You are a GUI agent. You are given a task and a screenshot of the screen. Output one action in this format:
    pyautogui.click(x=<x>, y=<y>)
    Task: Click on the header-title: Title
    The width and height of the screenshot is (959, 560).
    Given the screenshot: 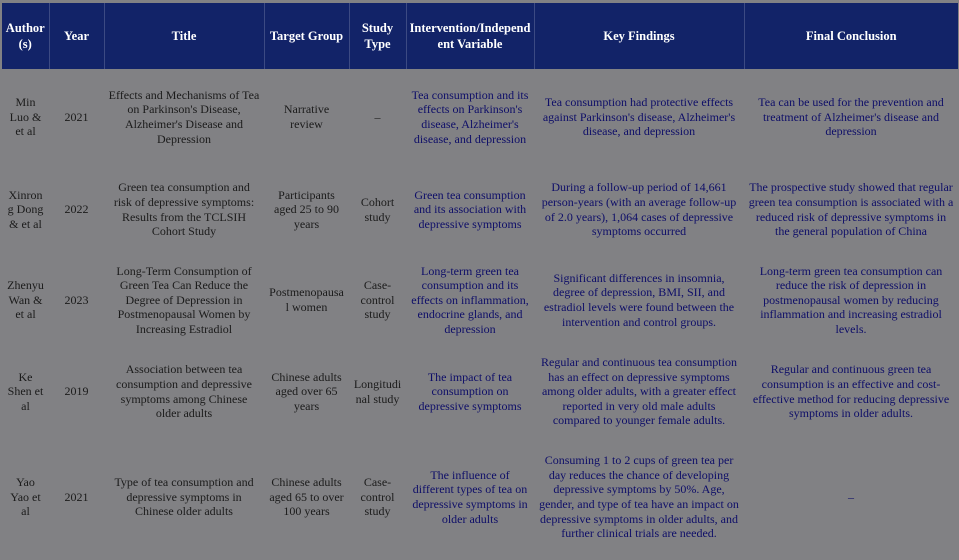 What is the action you would take?
    pyautogui.click(x=183, y=36)
    